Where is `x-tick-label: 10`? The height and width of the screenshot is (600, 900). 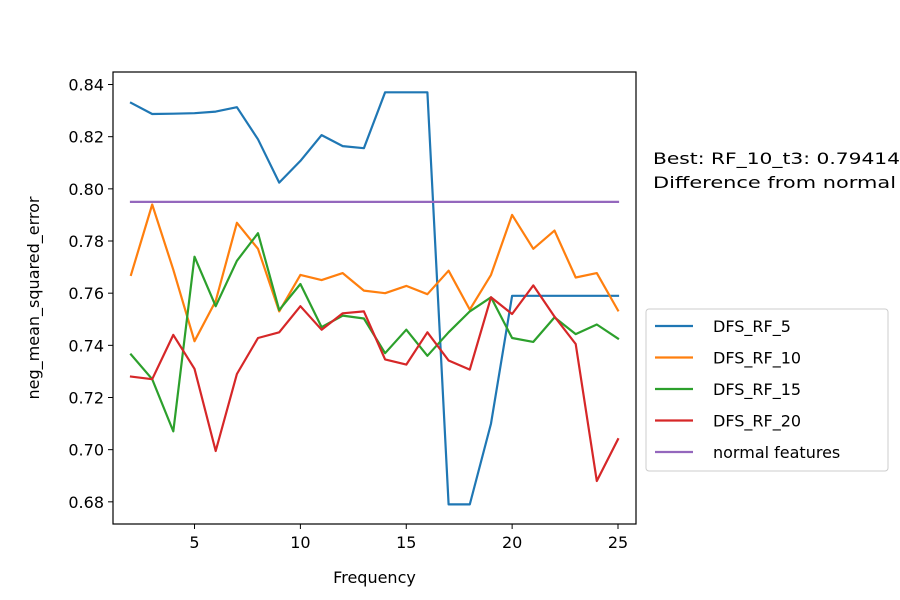
x-tick-label: 10 is located at coordinates (300, 542).